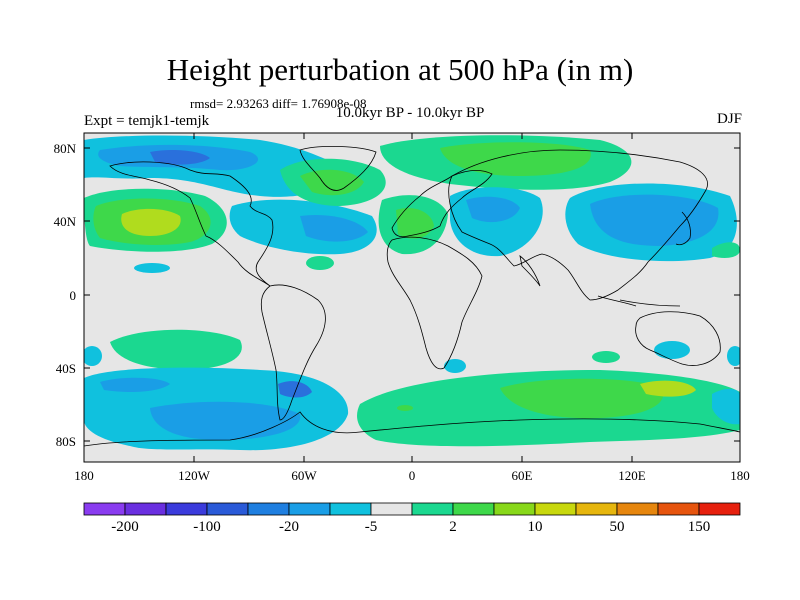 This screenshot has height=600, width=800. I want to click on contour-blue-indian, so click(455, 366).